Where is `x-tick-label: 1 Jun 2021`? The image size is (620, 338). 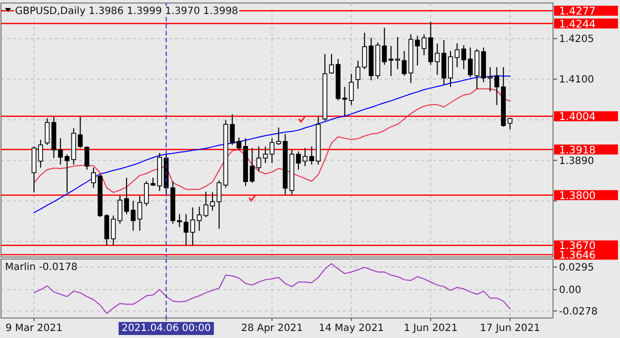 x-tick-label: 1 Jun 2021 is located at coordinates (431, 328).